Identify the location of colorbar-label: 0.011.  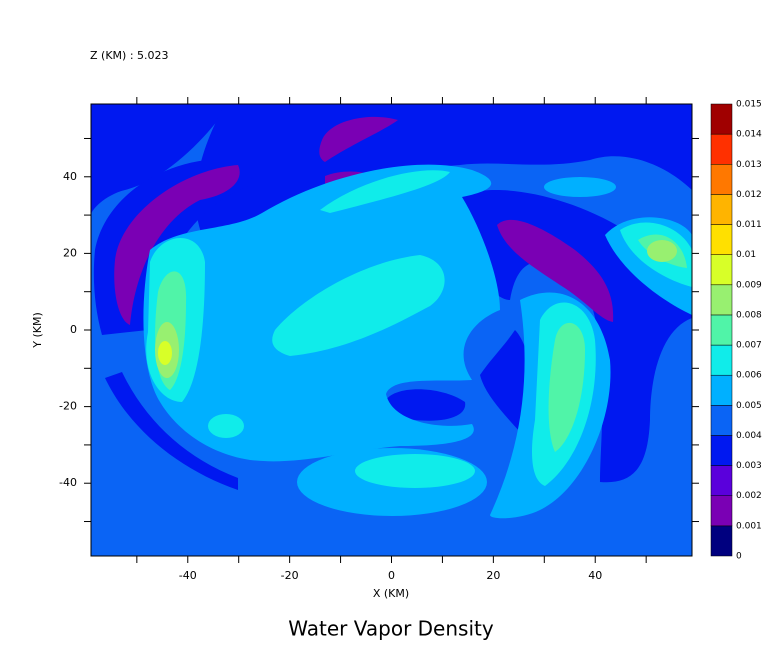
(749, 225).